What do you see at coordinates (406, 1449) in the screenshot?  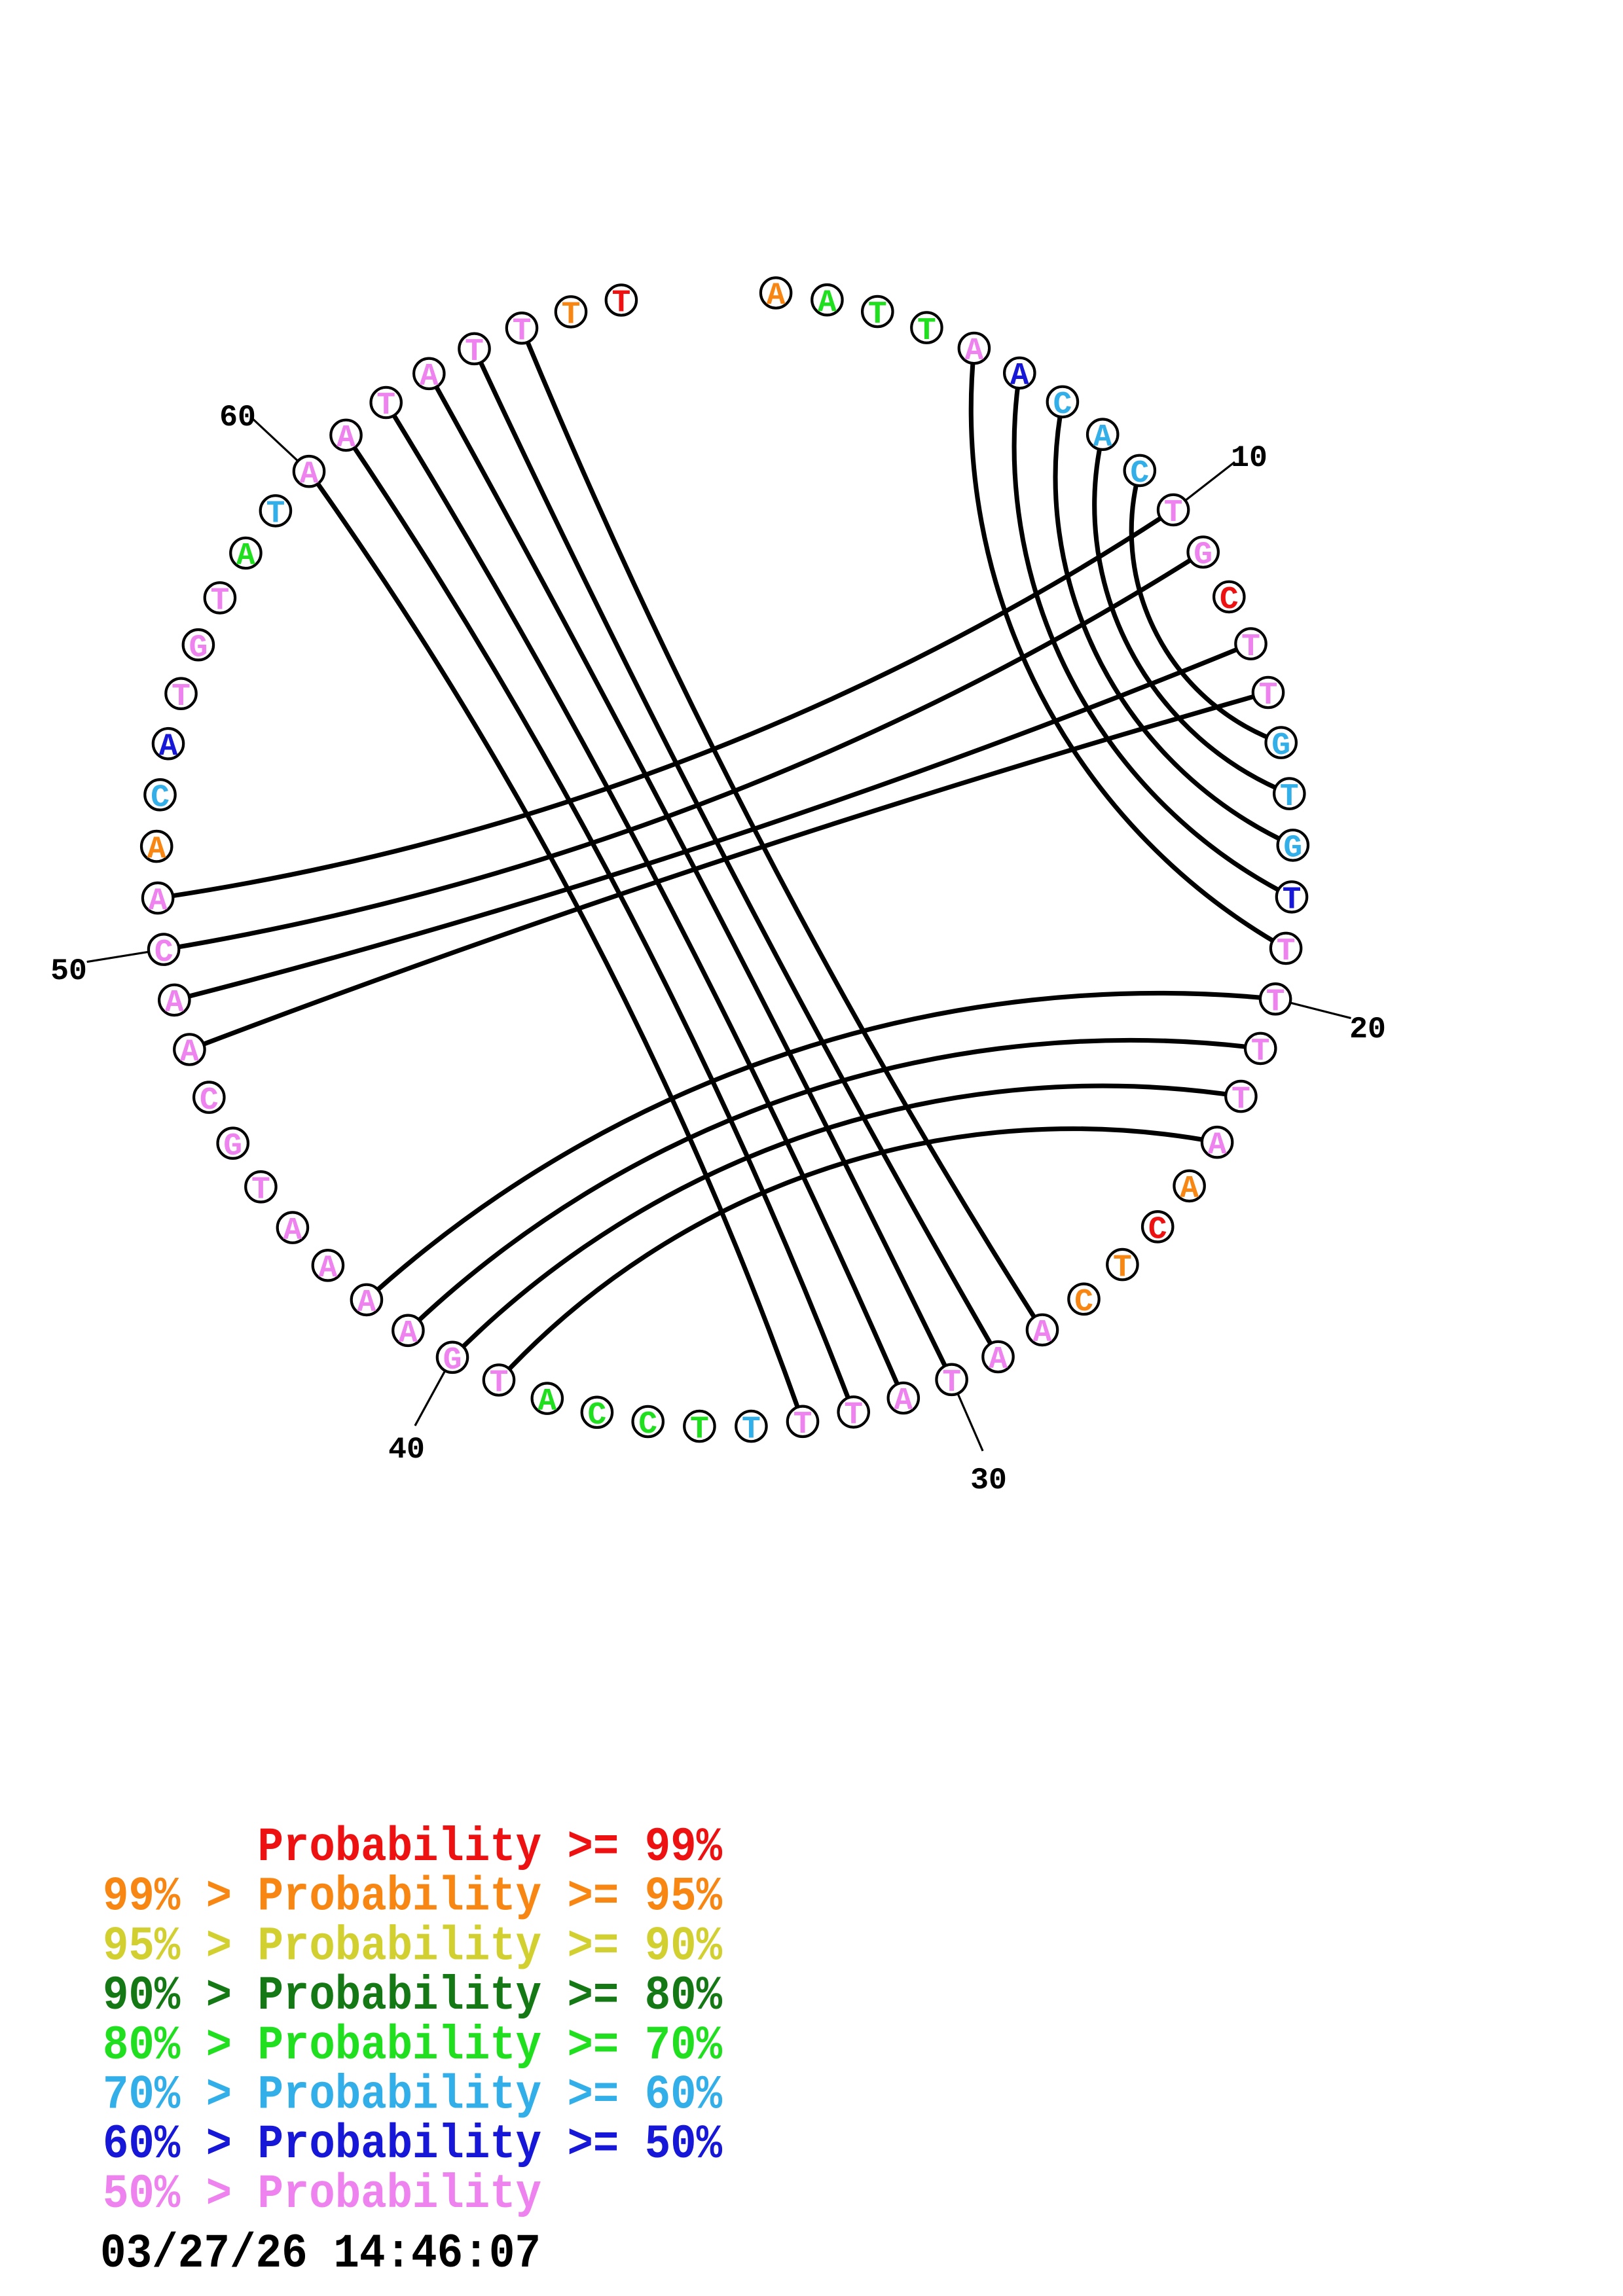 I see `svg-text: 40` at bounding box center [406, 1449].